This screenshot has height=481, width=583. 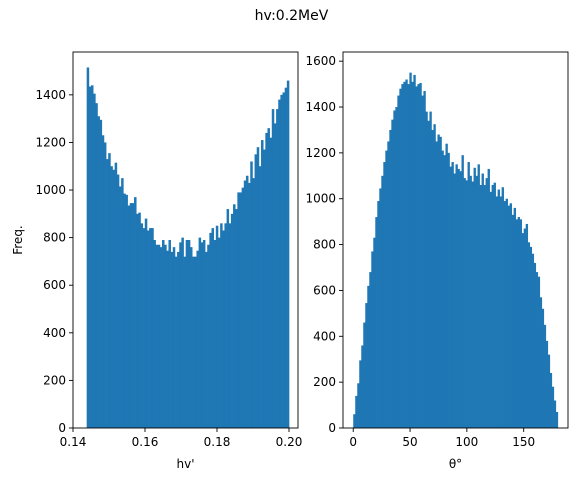 What do you see at coordinates (50, 142) in the screenshot?
I see `y-tick-label: 1200` at bounding box center [50, 142].